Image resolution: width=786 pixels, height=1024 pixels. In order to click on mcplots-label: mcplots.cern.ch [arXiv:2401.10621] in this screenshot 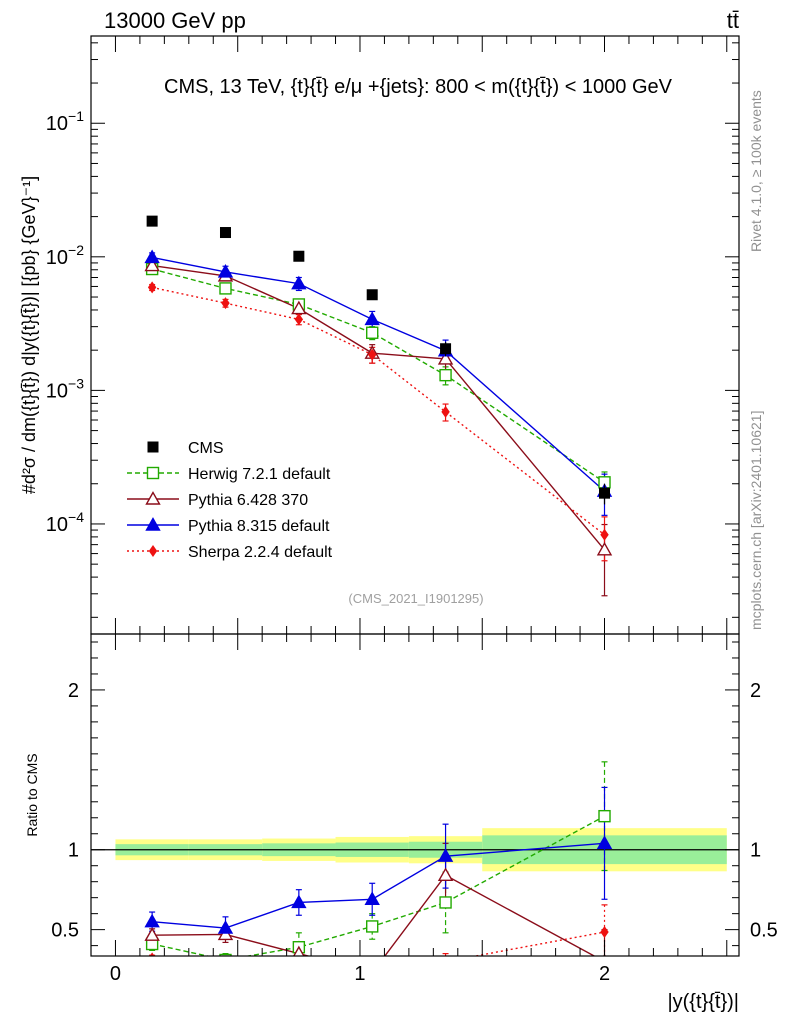, I will do `click(756, 520)`.